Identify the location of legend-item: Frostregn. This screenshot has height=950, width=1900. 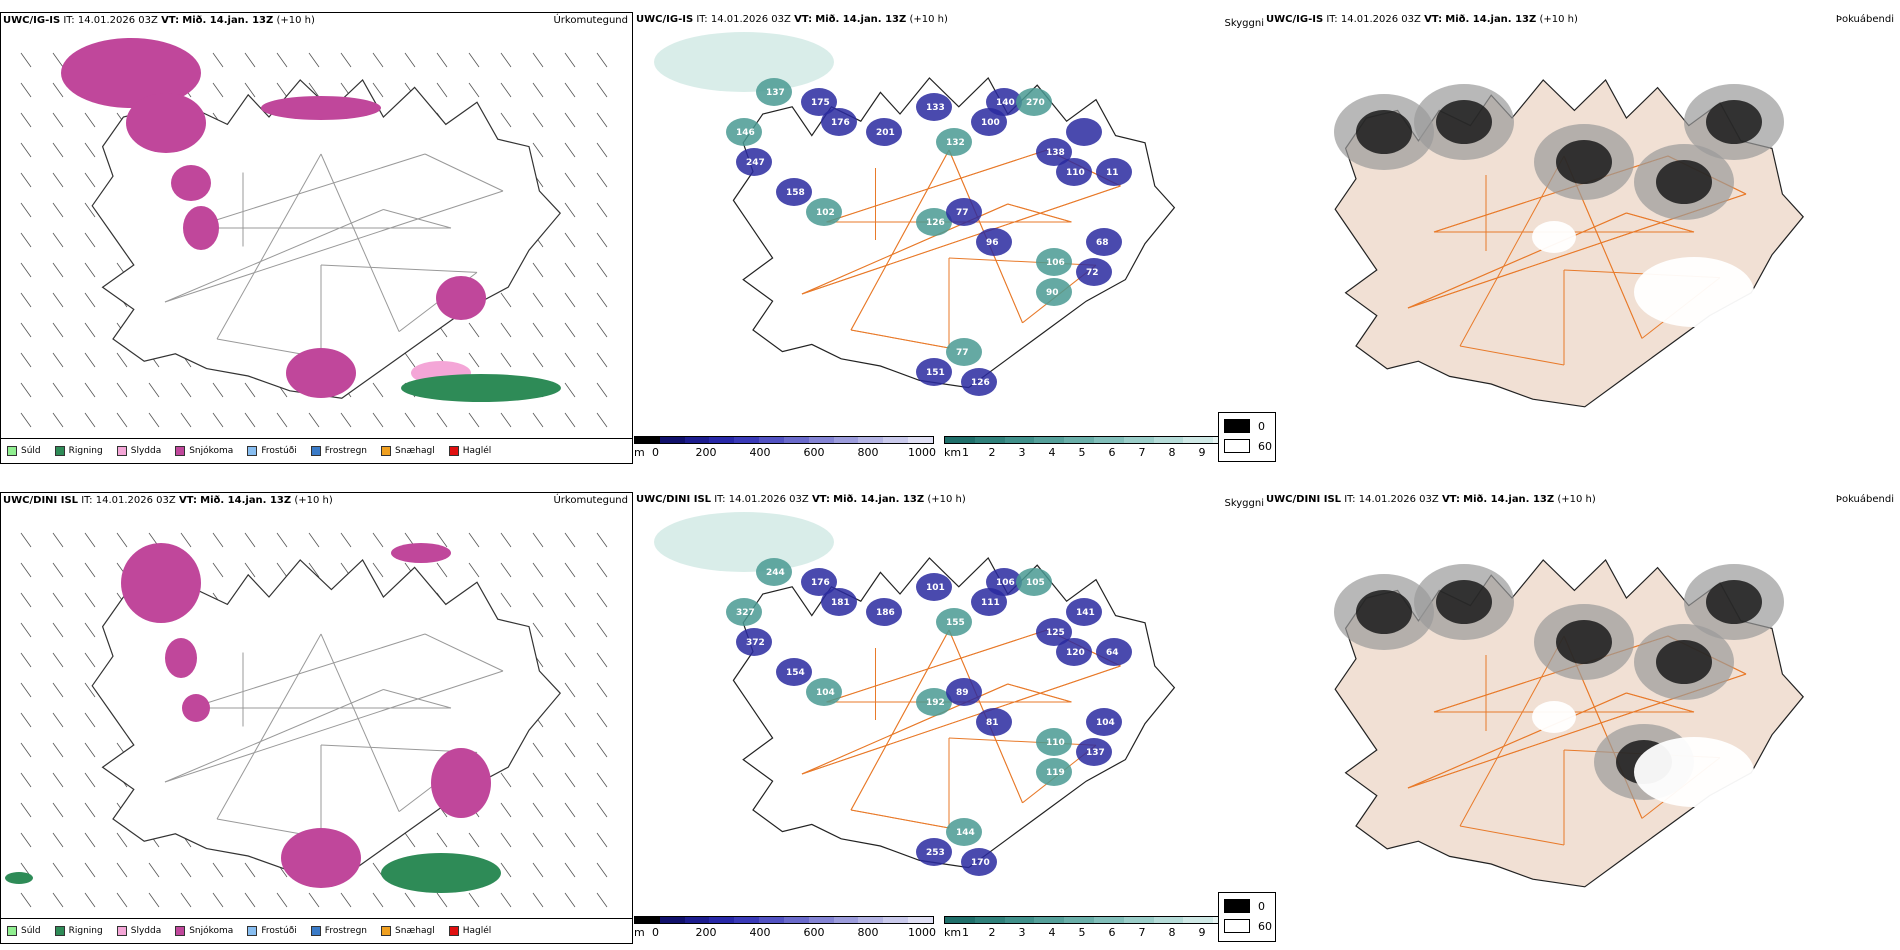
(339, 931).